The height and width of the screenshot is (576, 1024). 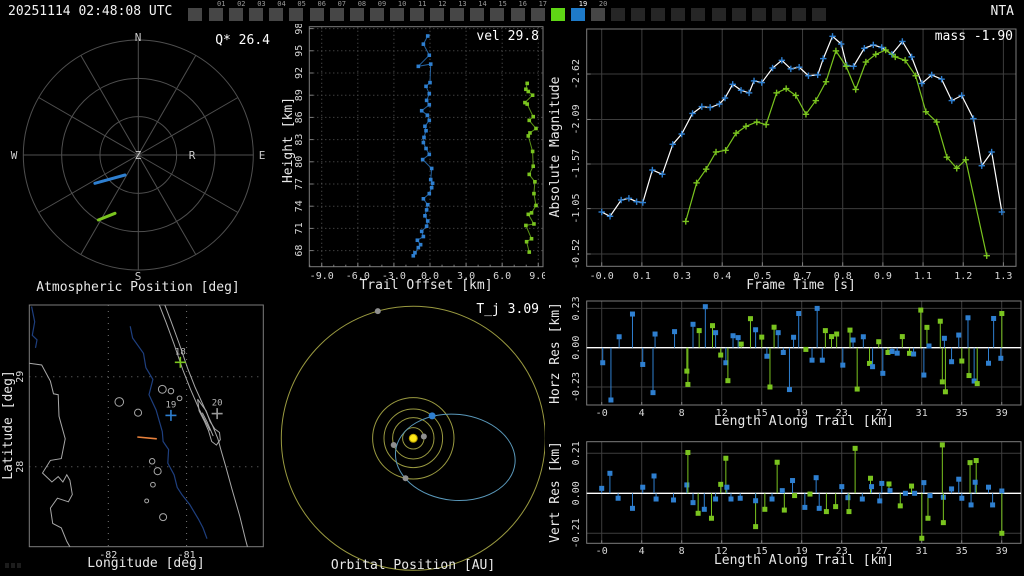 I want to click on tick-label: 77, so click(x=299, y=184).